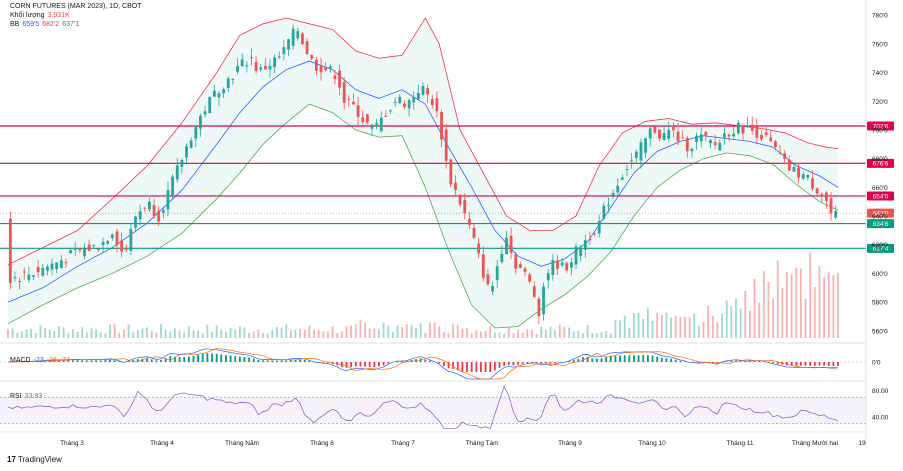 The height and width of the screenshot is (471, 903). Describe the element at coordinates (41, 360) in the screenshot. I see `macd-legend: MACD-23-96-74` at that location.